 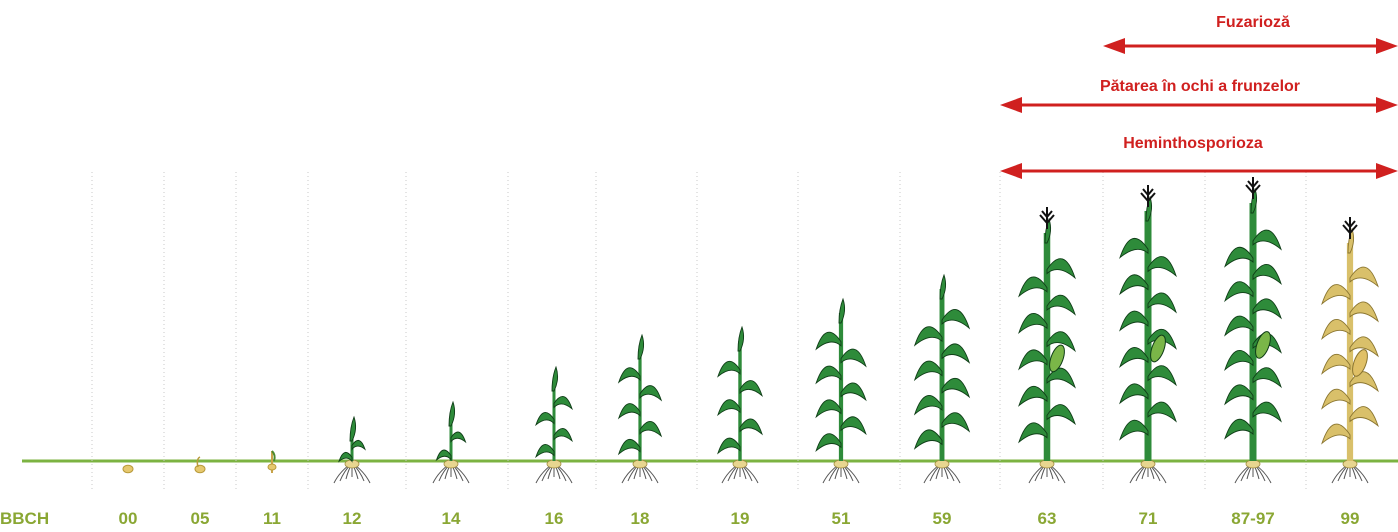 What do you see at coordinates (1193, 143) in the screenshot?
I see `disease-label: Heminthosporioza` at bounding box center [1193, 143].